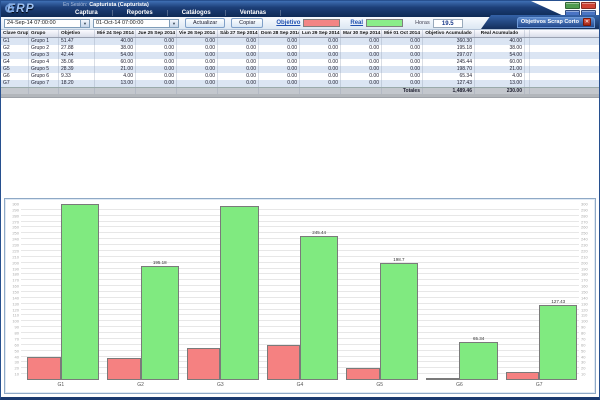 This screenshot has height=400, width=600. Describe the element at coordinates (583, 374) in the screenshot. I see `y-tick-label: 10` at that location.